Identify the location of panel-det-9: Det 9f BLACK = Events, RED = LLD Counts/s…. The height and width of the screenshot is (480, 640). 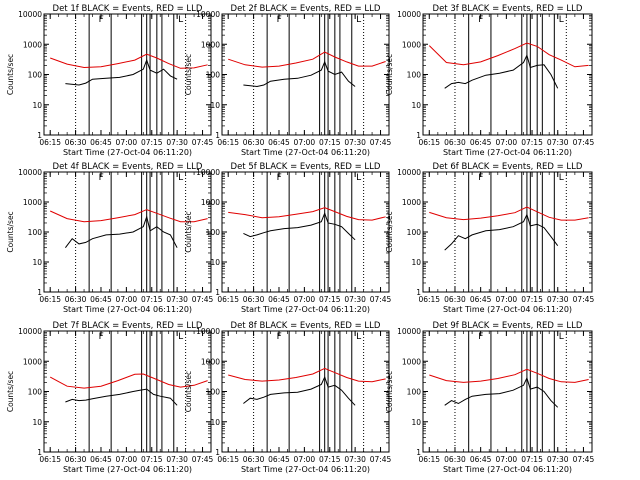
(489, 397).